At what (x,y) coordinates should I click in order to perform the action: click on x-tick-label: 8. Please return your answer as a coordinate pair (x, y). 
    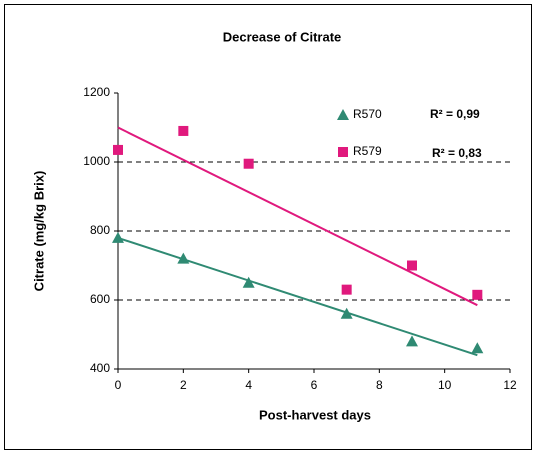
    Looking at the image, I should click on (379, 385).